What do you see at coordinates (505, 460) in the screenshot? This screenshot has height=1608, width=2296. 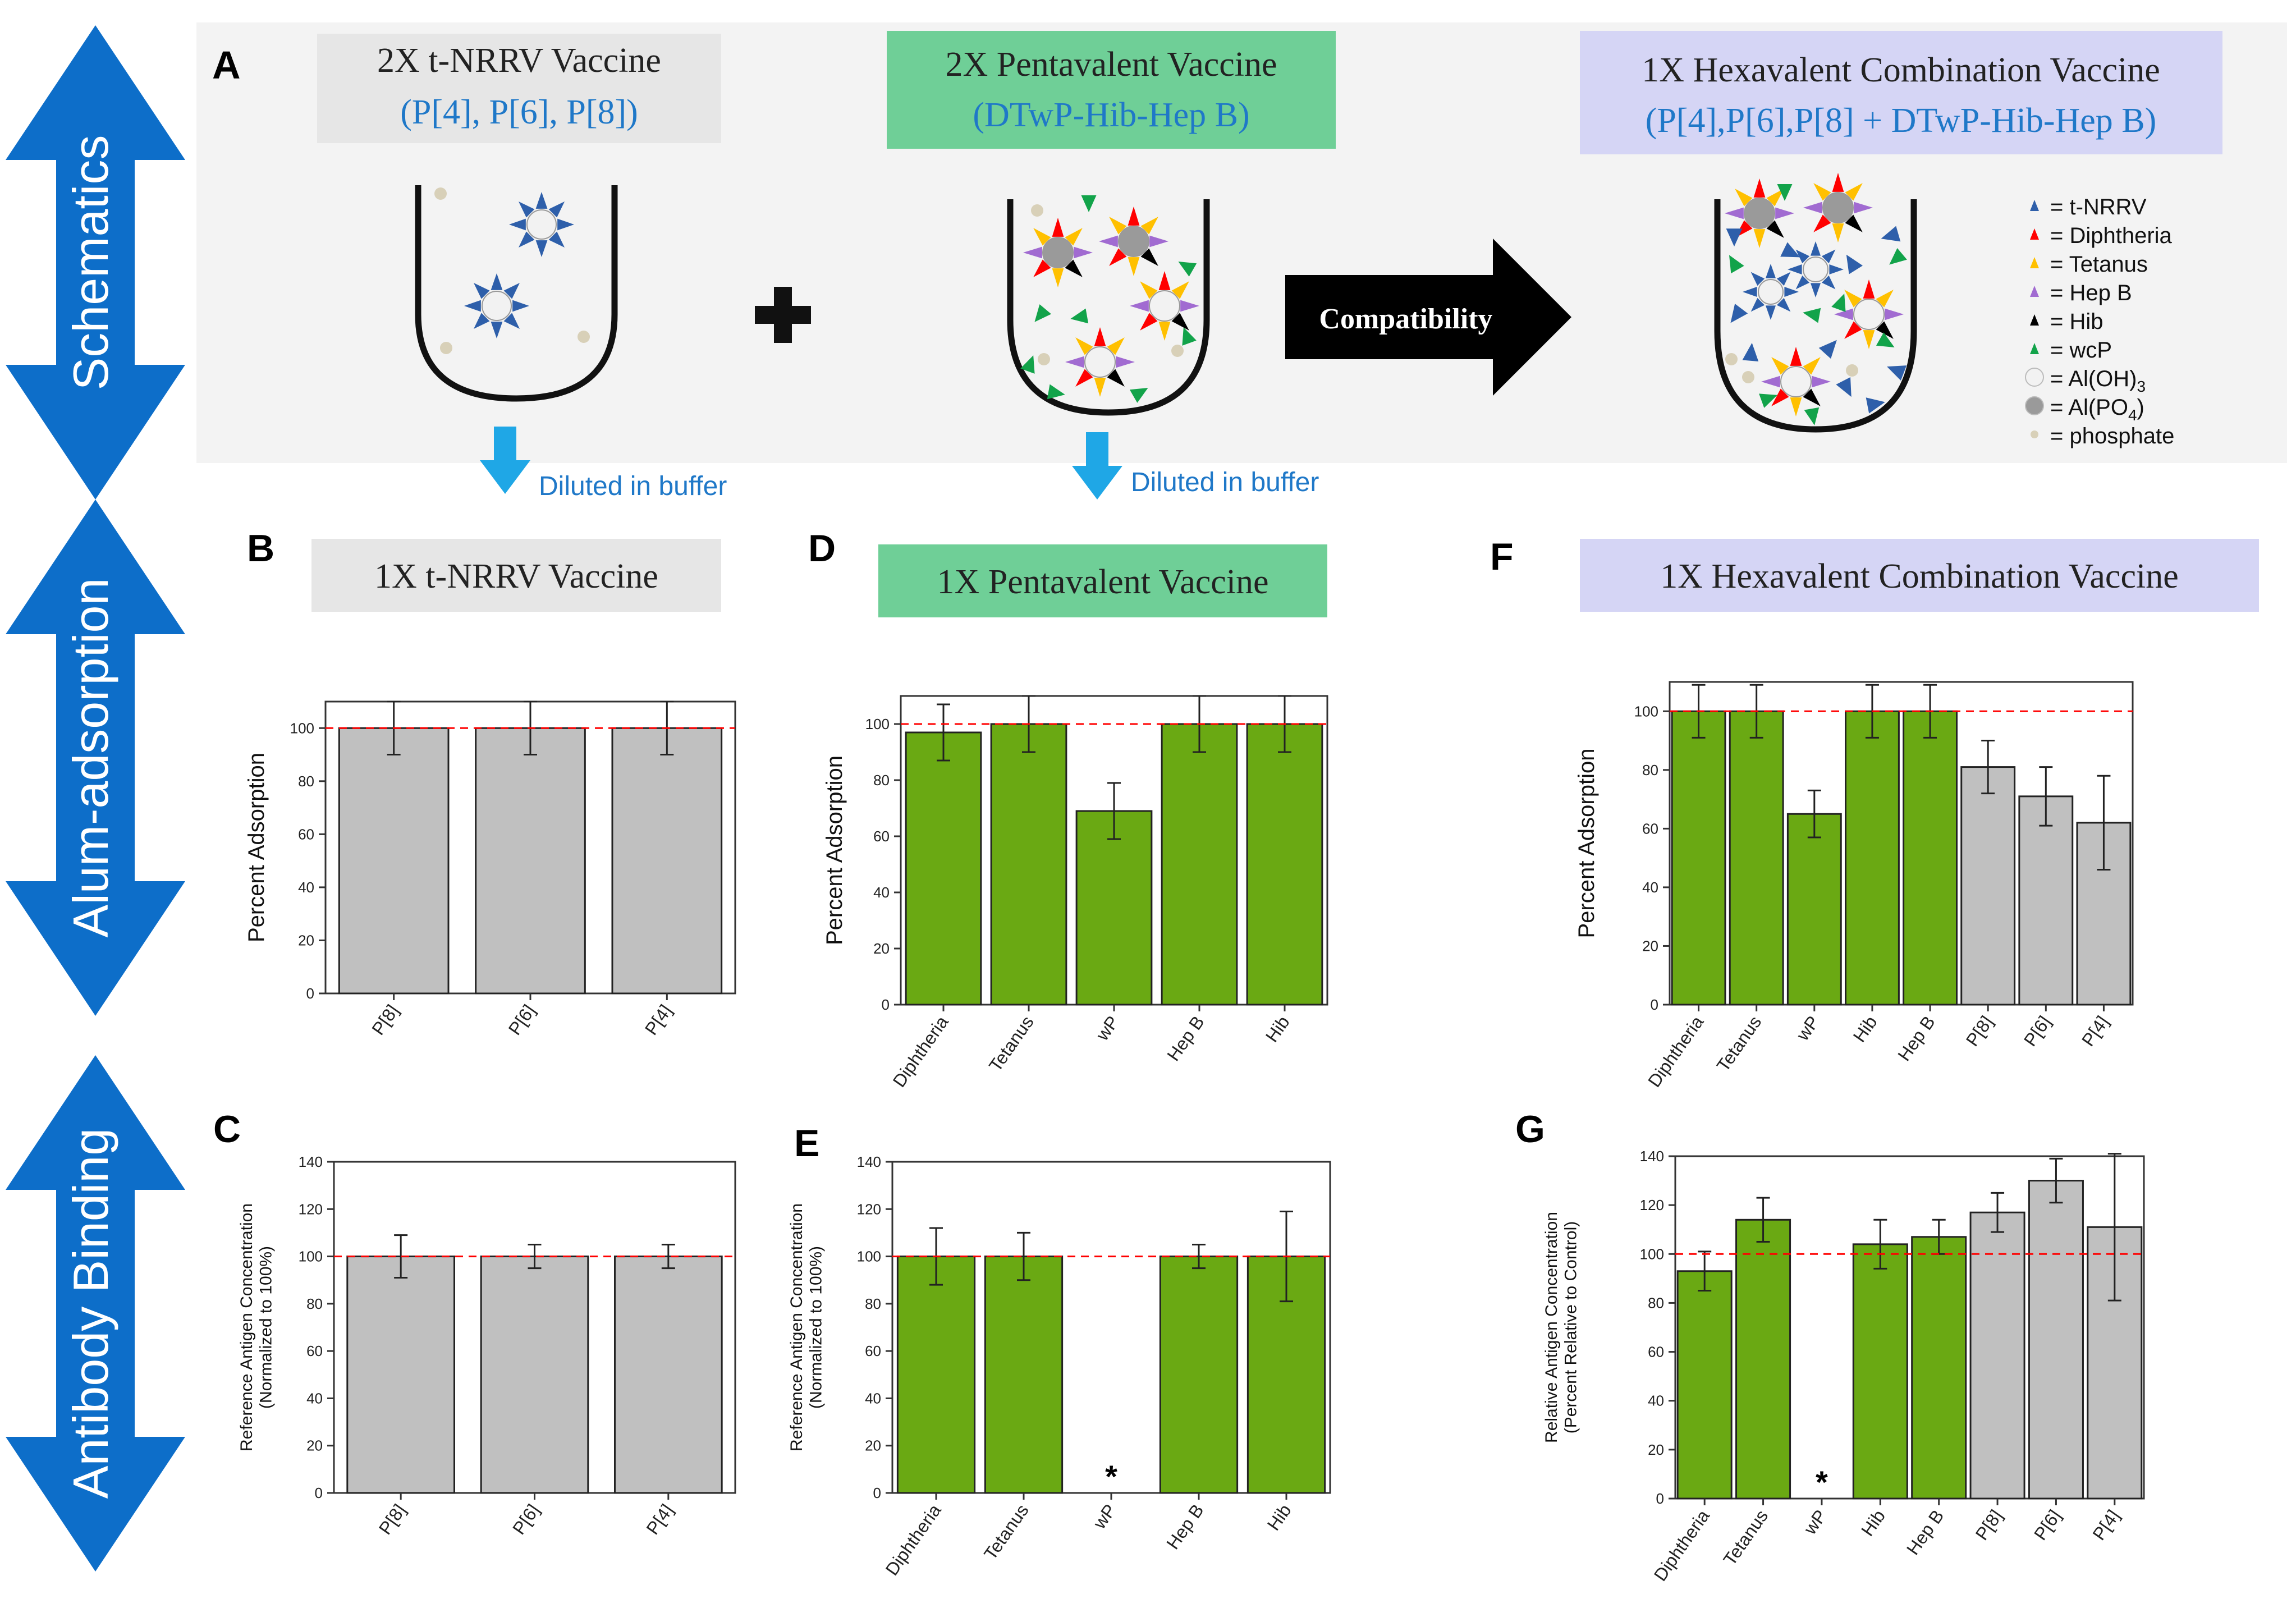 I see `down-arrow-icon` at bounding box center [505, 460].